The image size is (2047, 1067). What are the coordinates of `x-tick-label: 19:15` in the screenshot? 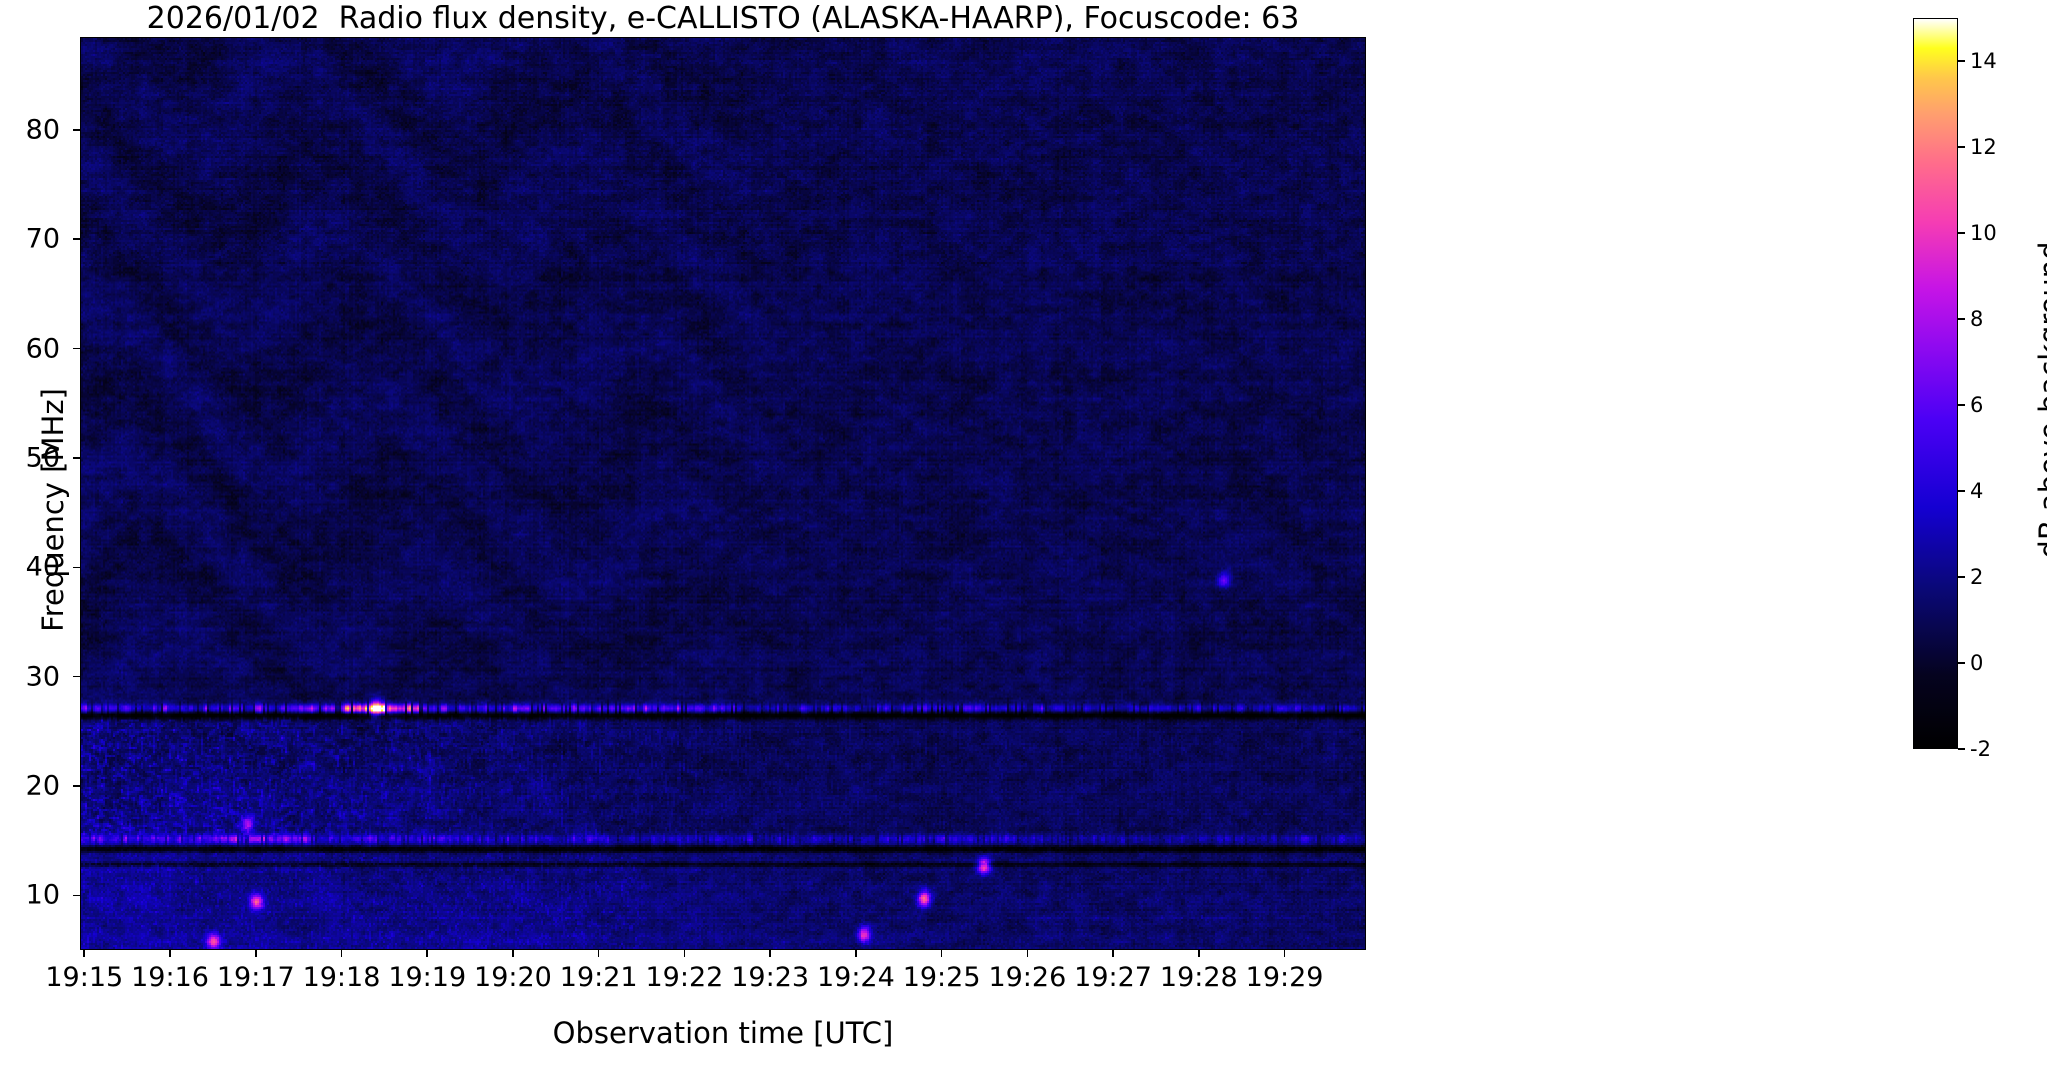 It's located at (84, 977).